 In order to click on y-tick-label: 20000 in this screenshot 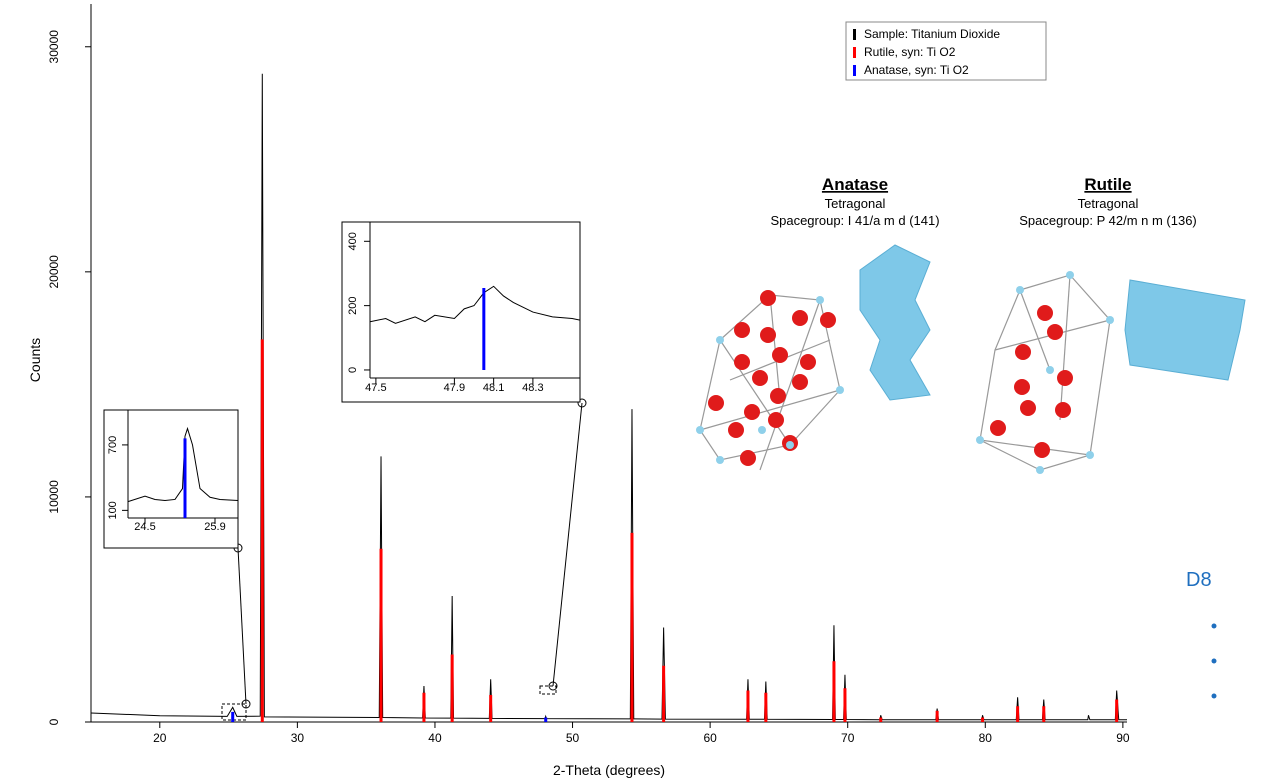, I will do `click(54, 272)`.